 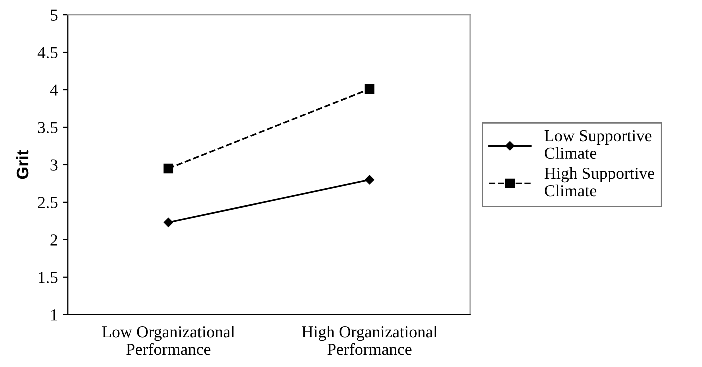 I want to click on y-tick-label: 2.5, so click(x=48, y=202).